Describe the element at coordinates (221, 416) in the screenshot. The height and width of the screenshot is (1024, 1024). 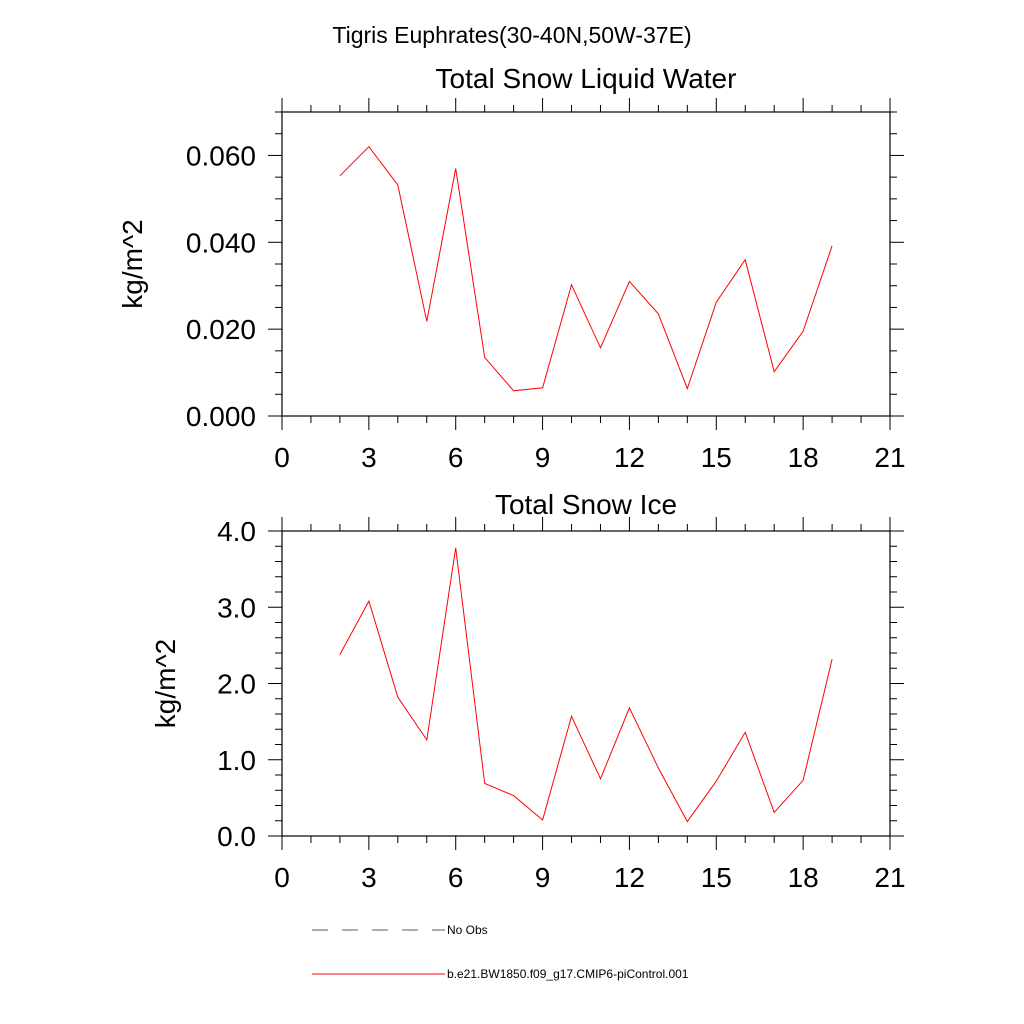
I see `y-tick-label: 0.000` at that location.